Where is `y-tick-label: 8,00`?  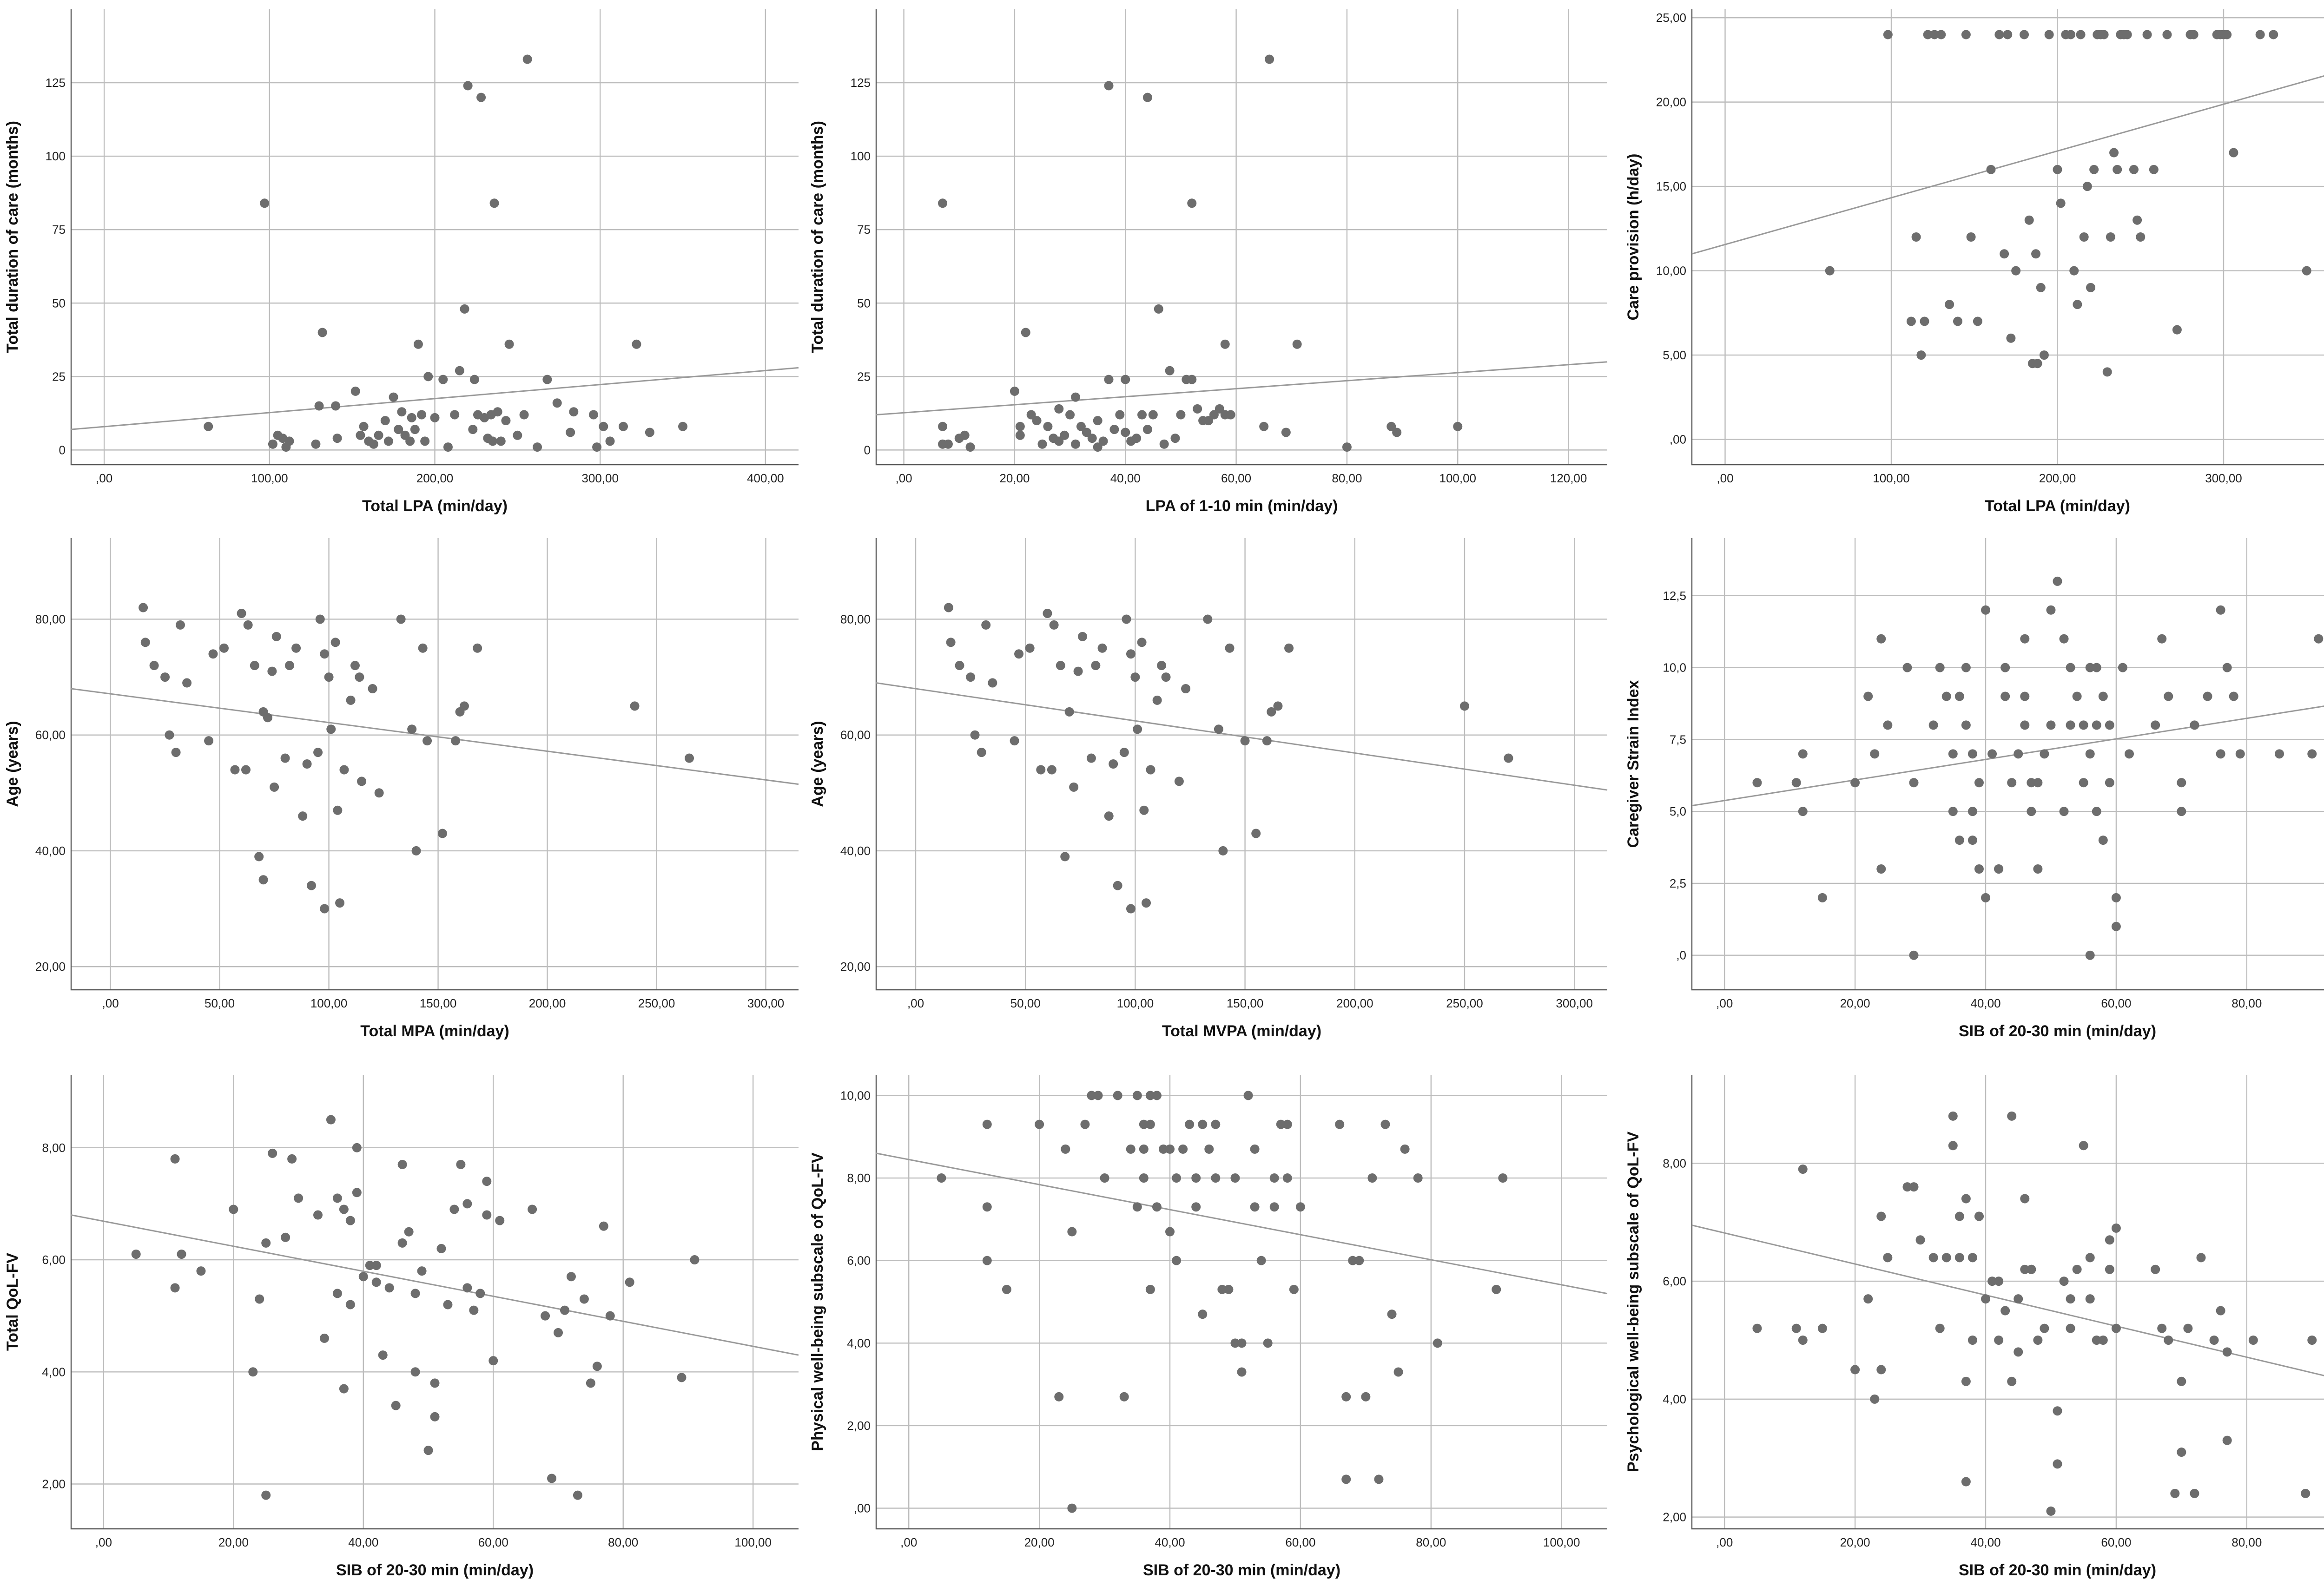 y-tick-label: 8,00 is located at coordinates (1674, 1163).